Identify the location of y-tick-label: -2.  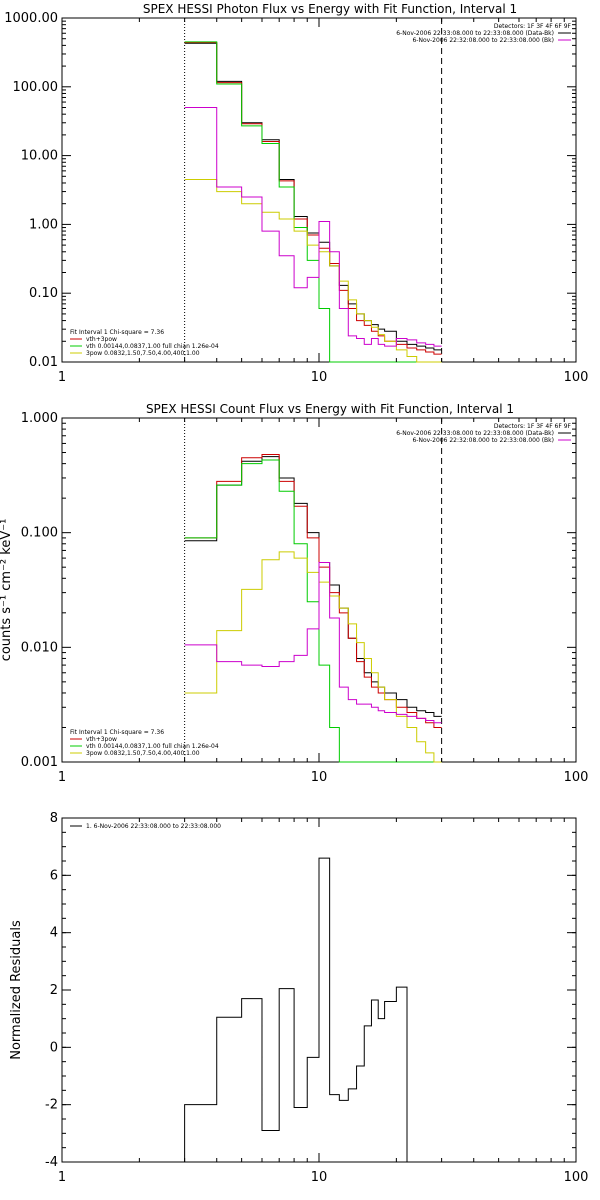
(51, 1105).